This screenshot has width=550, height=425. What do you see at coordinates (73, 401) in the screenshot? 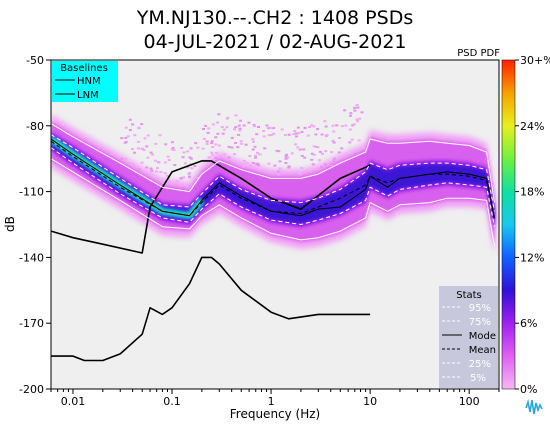
I see `x-tick-label: 0.01` at bounding box center [73, 401].